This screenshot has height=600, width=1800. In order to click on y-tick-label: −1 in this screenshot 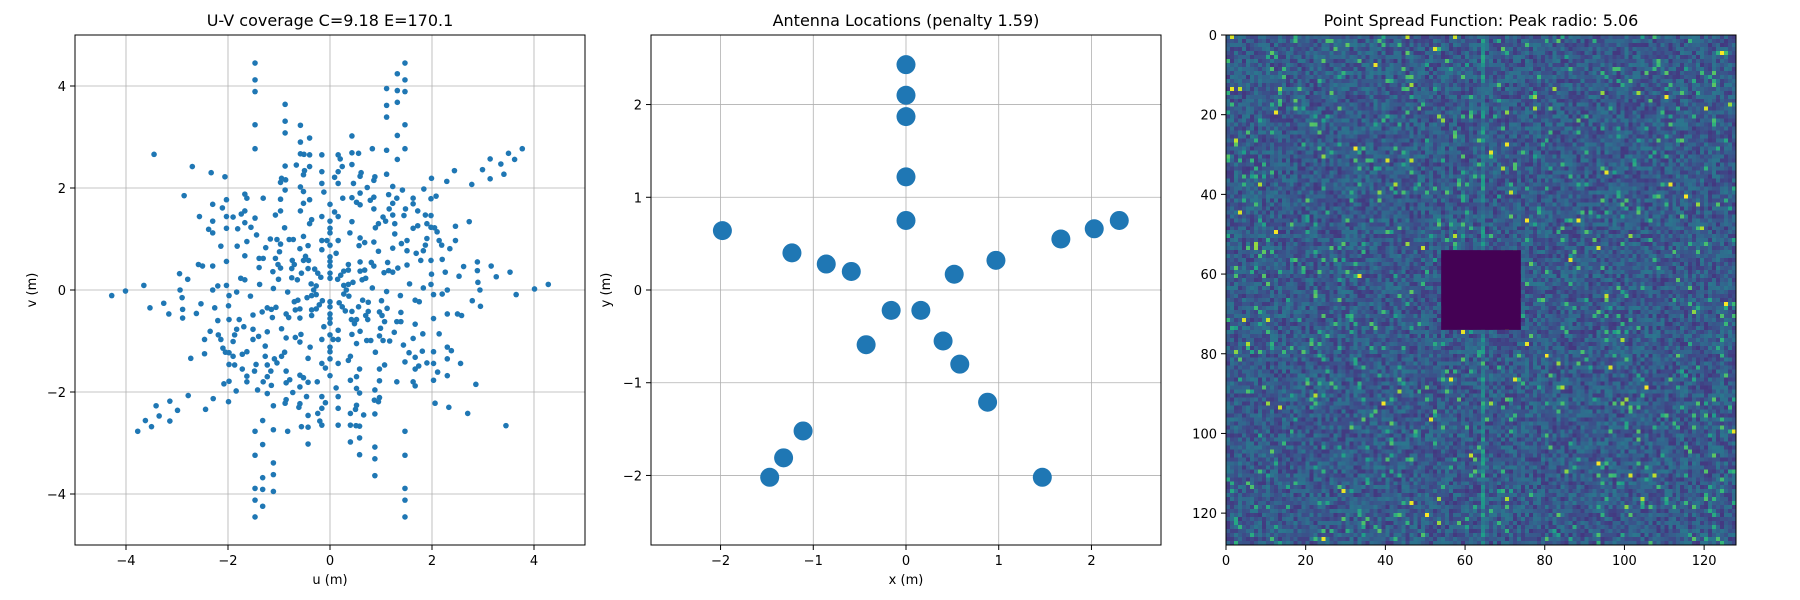, I will do `click(632, 384)`.